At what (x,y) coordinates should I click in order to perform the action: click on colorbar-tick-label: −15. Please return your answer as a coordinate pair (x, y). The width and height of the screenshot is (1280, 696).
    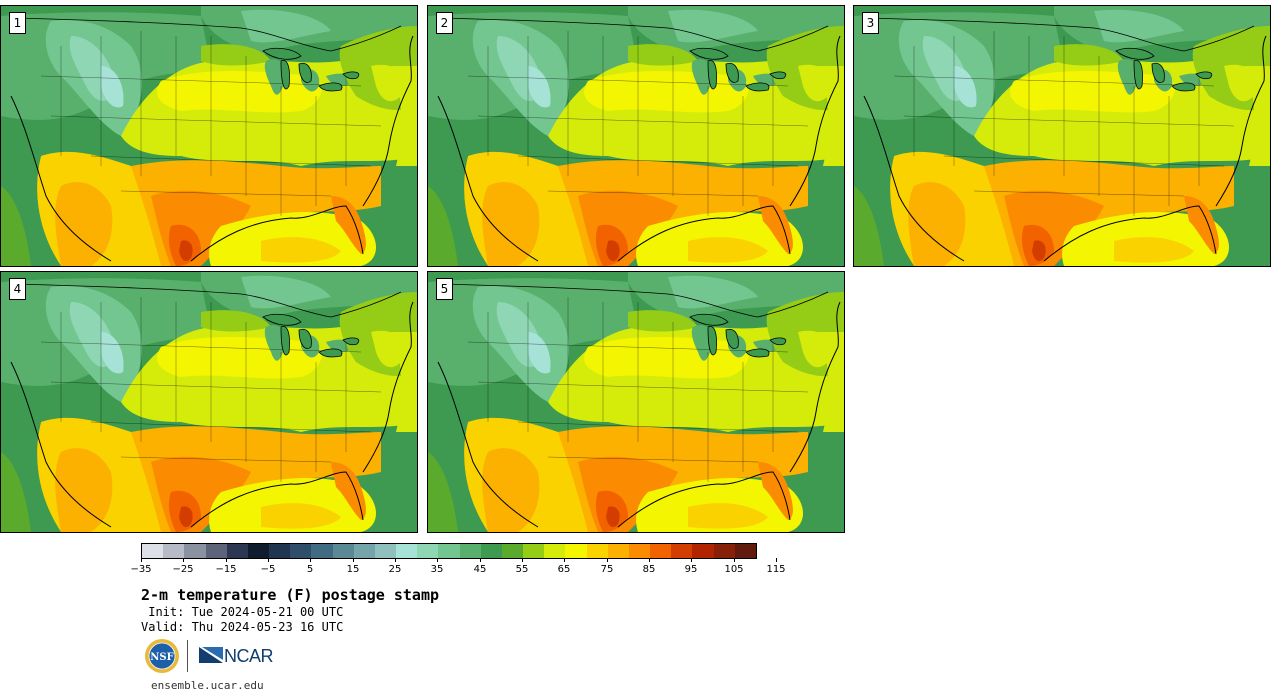
    Looking at the image, I should click on (226, 569).